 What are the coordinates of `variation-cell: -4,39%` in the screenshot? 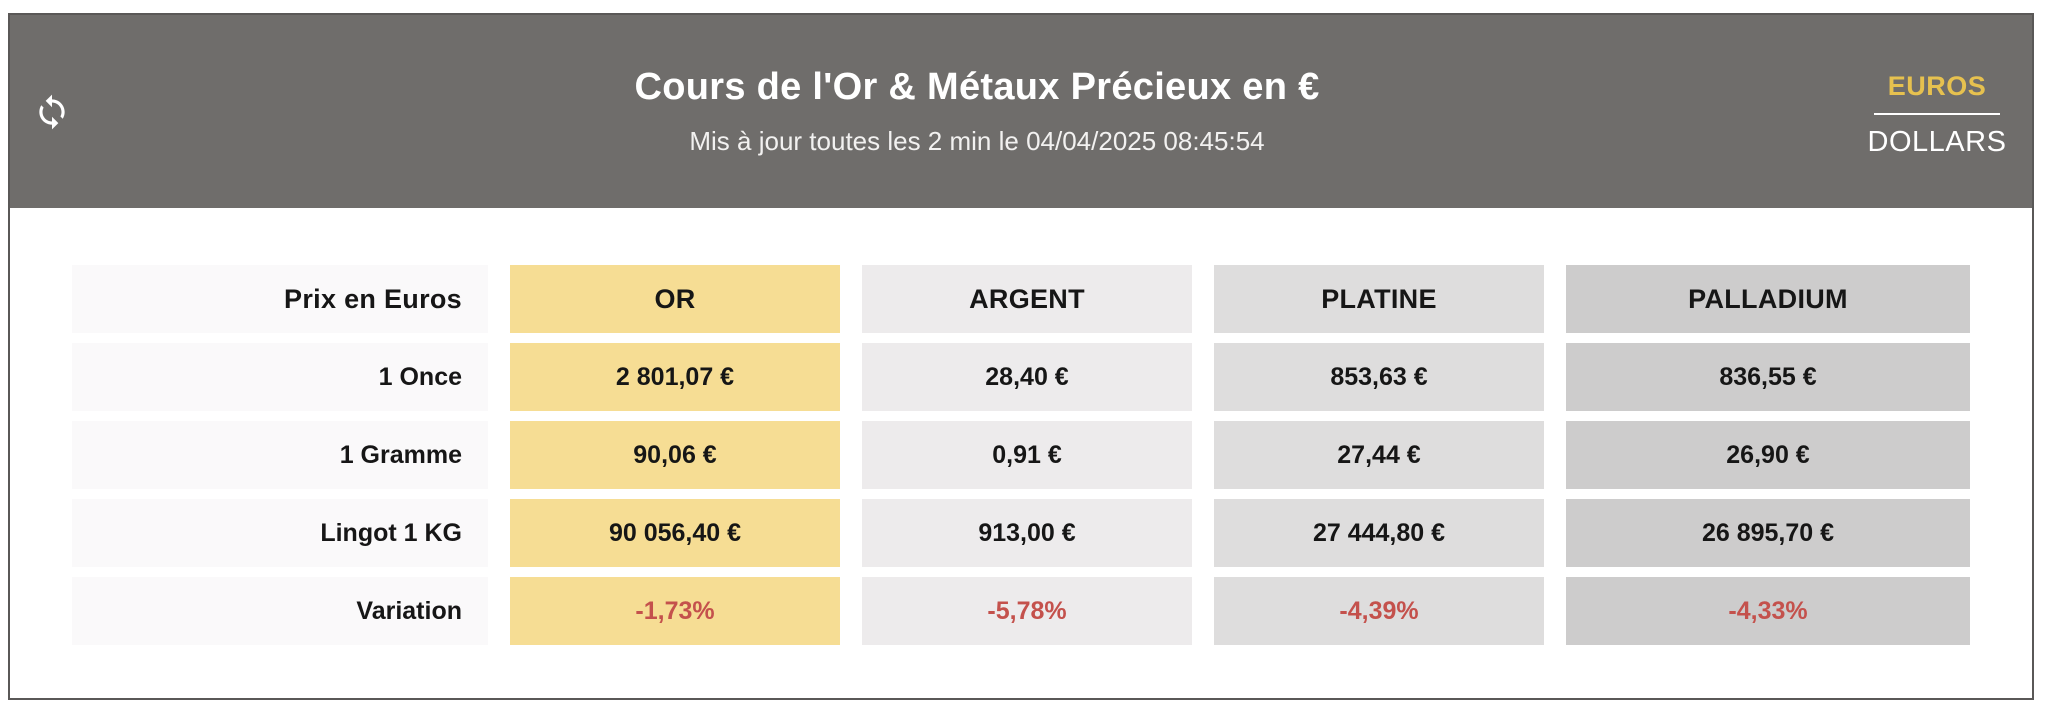 It's located at (1379, 611).